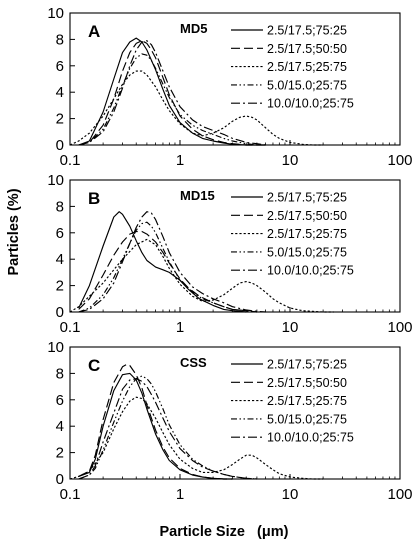 Image resolution: width=418 pixels, height=544 pixels. Describe the element at coordinates (14, 231) in the screenshot. I see `y-axis-title: Particles (%)` at that location.